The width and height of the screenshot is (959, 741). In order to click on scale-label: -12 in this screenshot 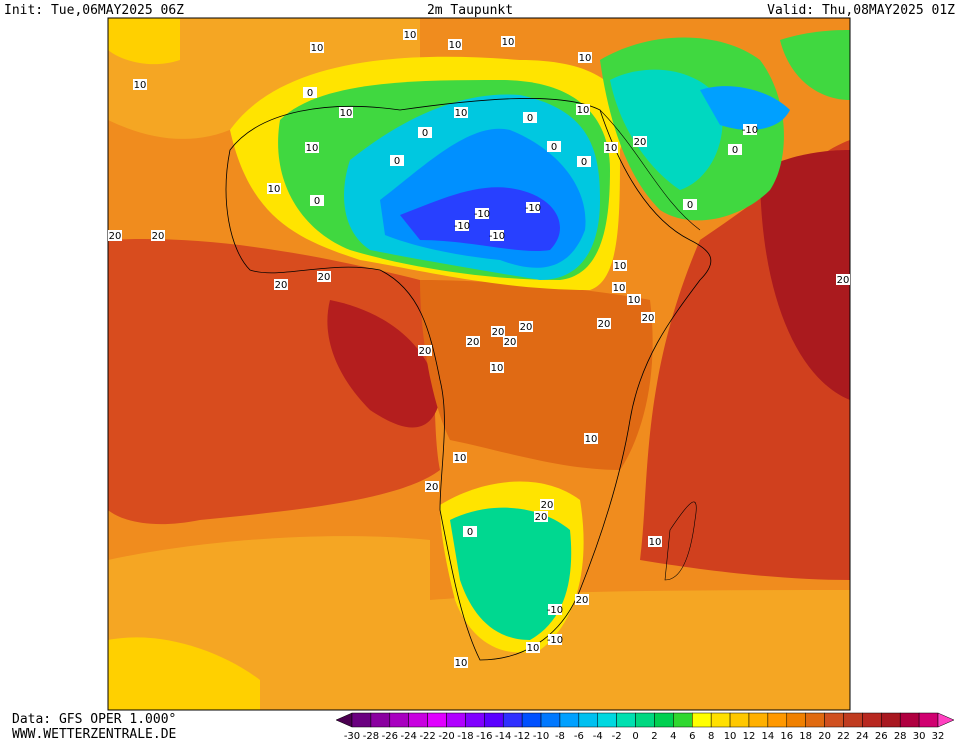, I will do `click(522, 736)`.